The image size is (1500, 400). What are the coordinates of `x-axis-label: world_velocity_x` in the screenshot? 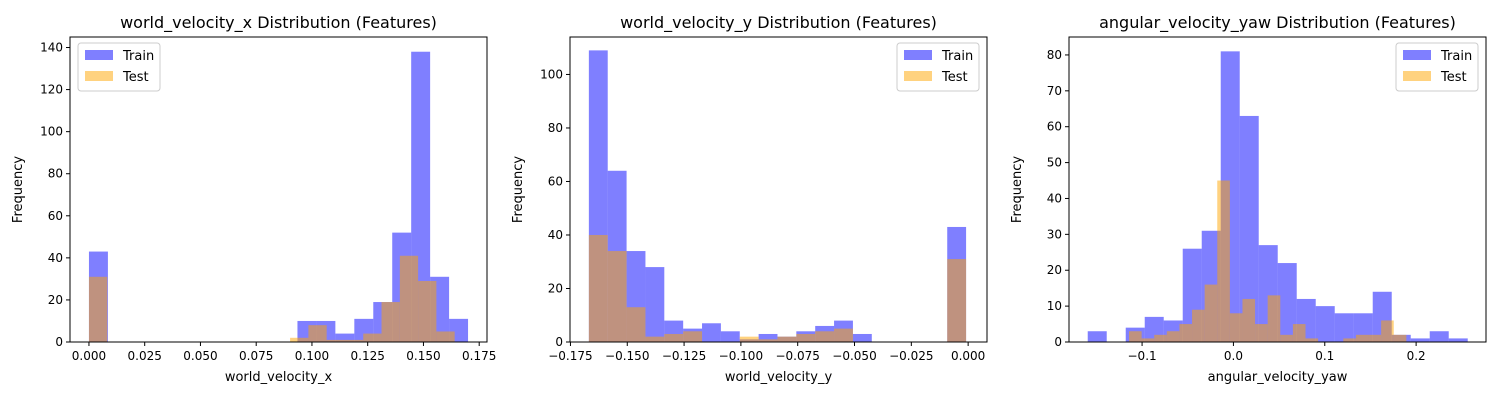 It's located at (279, 377).